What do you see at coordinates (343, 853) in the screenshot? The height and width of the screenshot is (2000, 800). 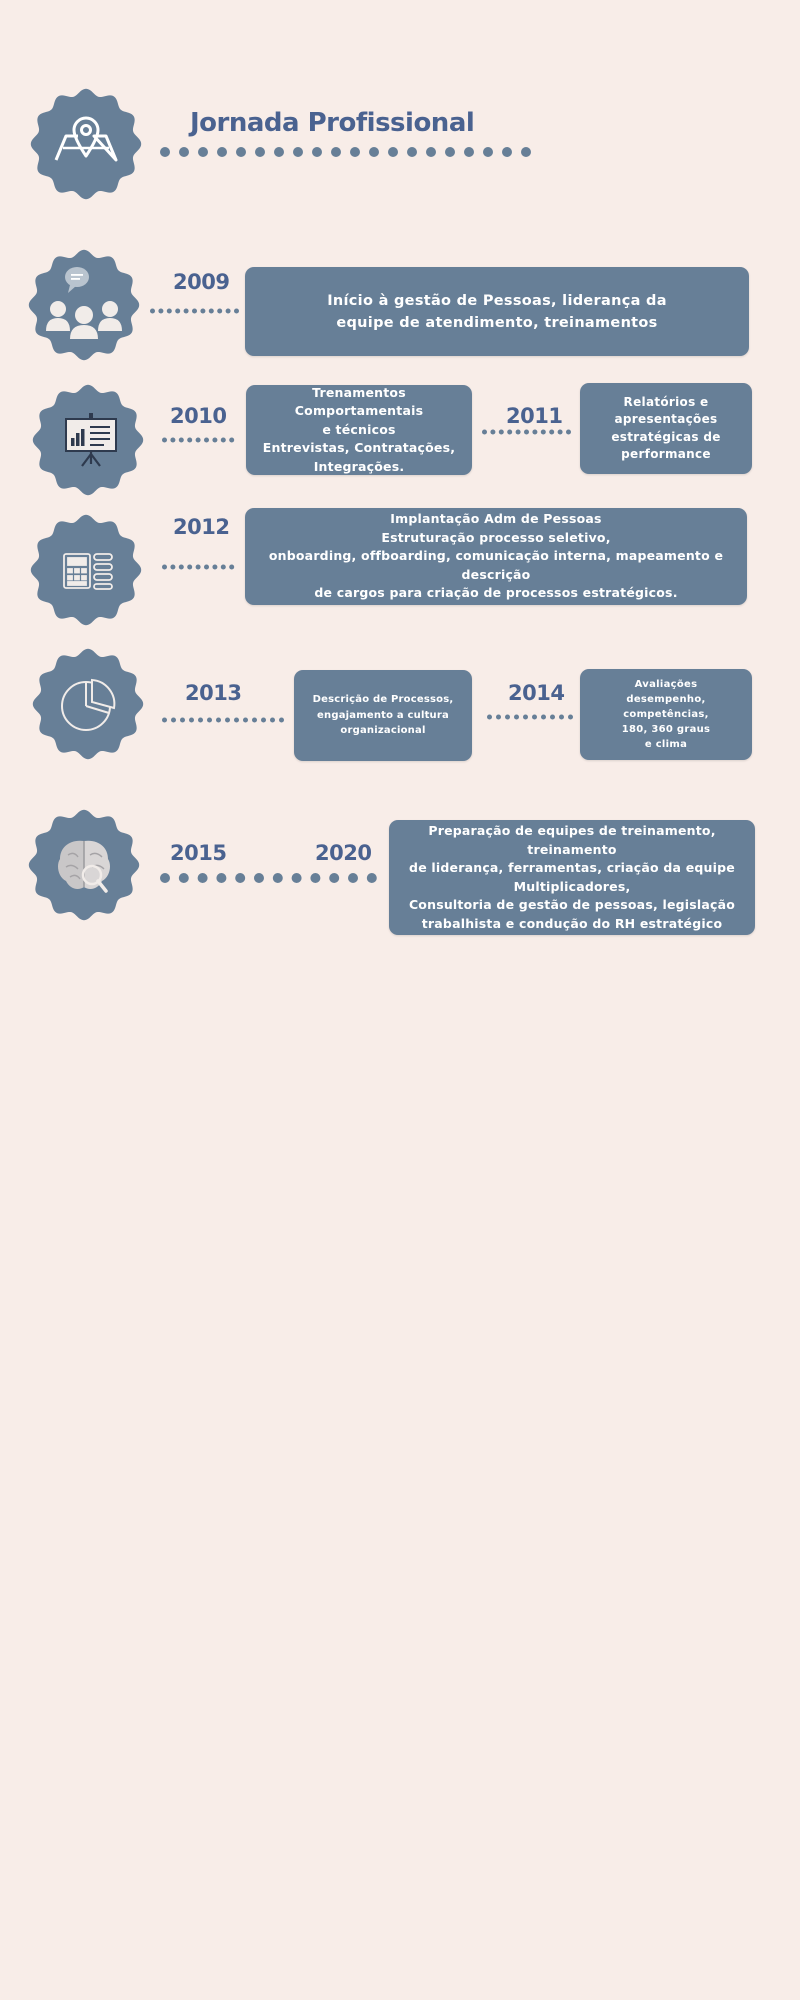 I see `year-2020: 2020` at bounding box center [343, 853].